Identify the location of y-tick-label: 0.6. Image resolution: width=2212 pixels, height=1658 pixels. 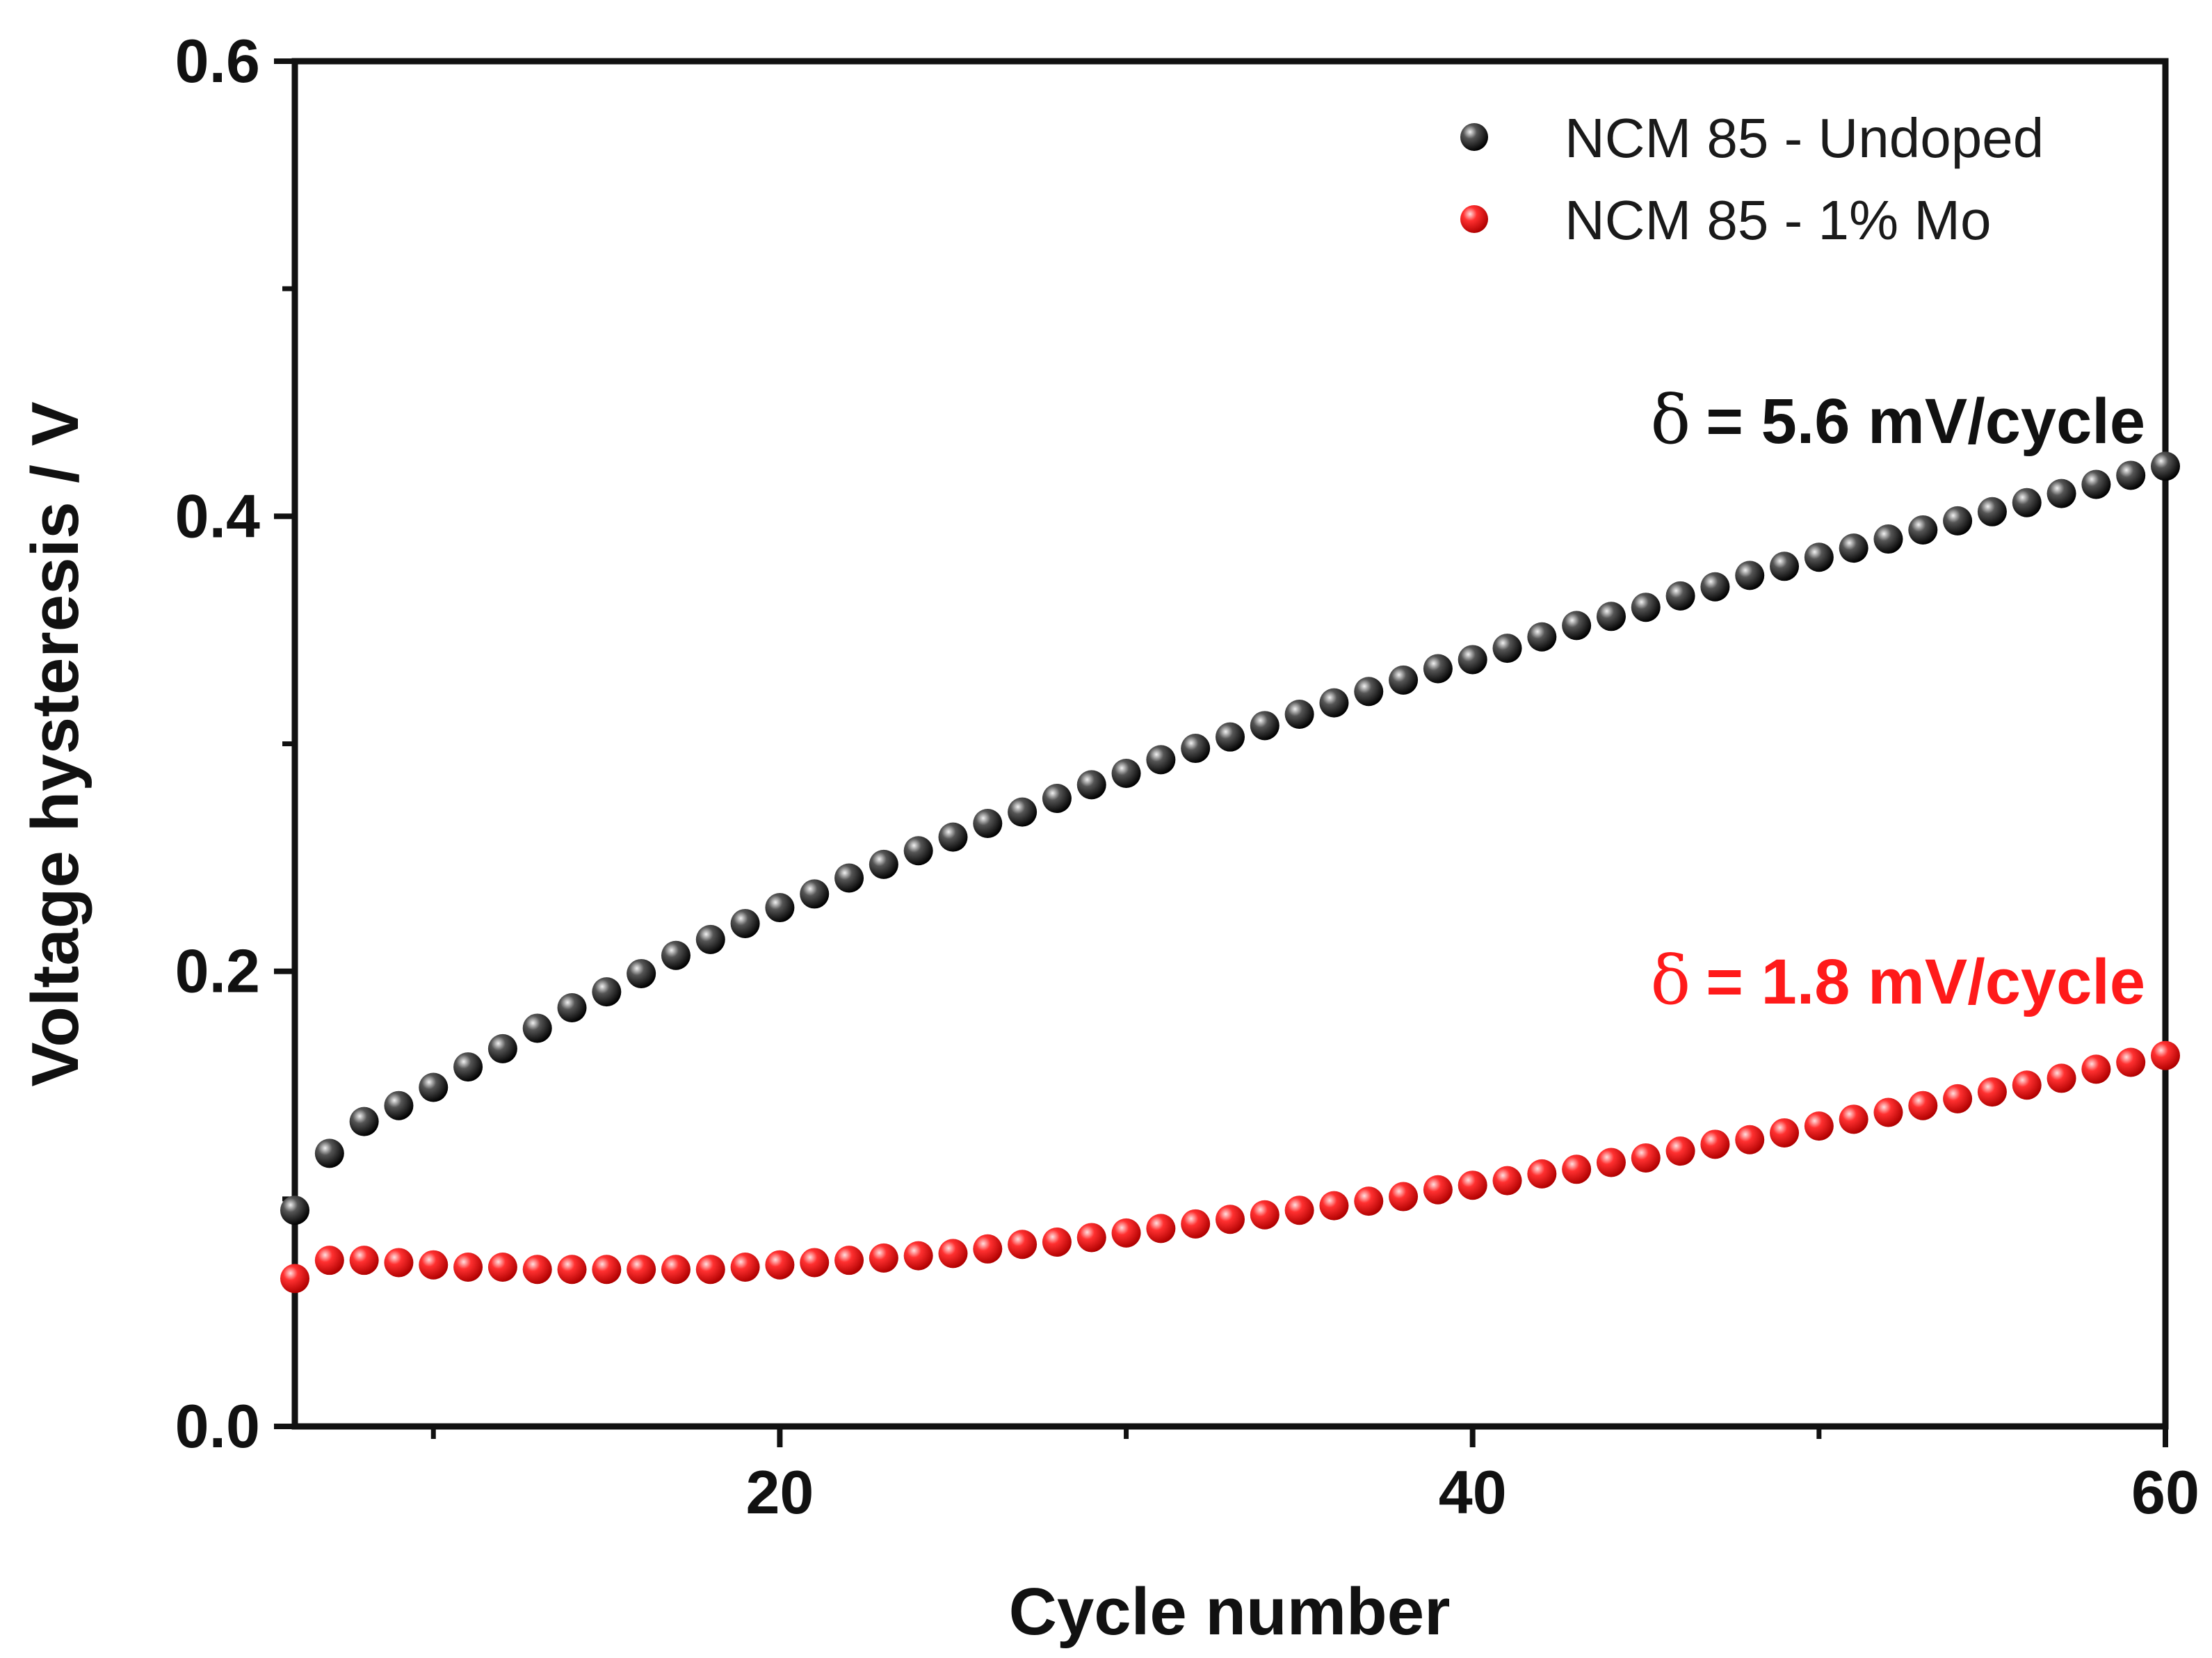
(217, 60).